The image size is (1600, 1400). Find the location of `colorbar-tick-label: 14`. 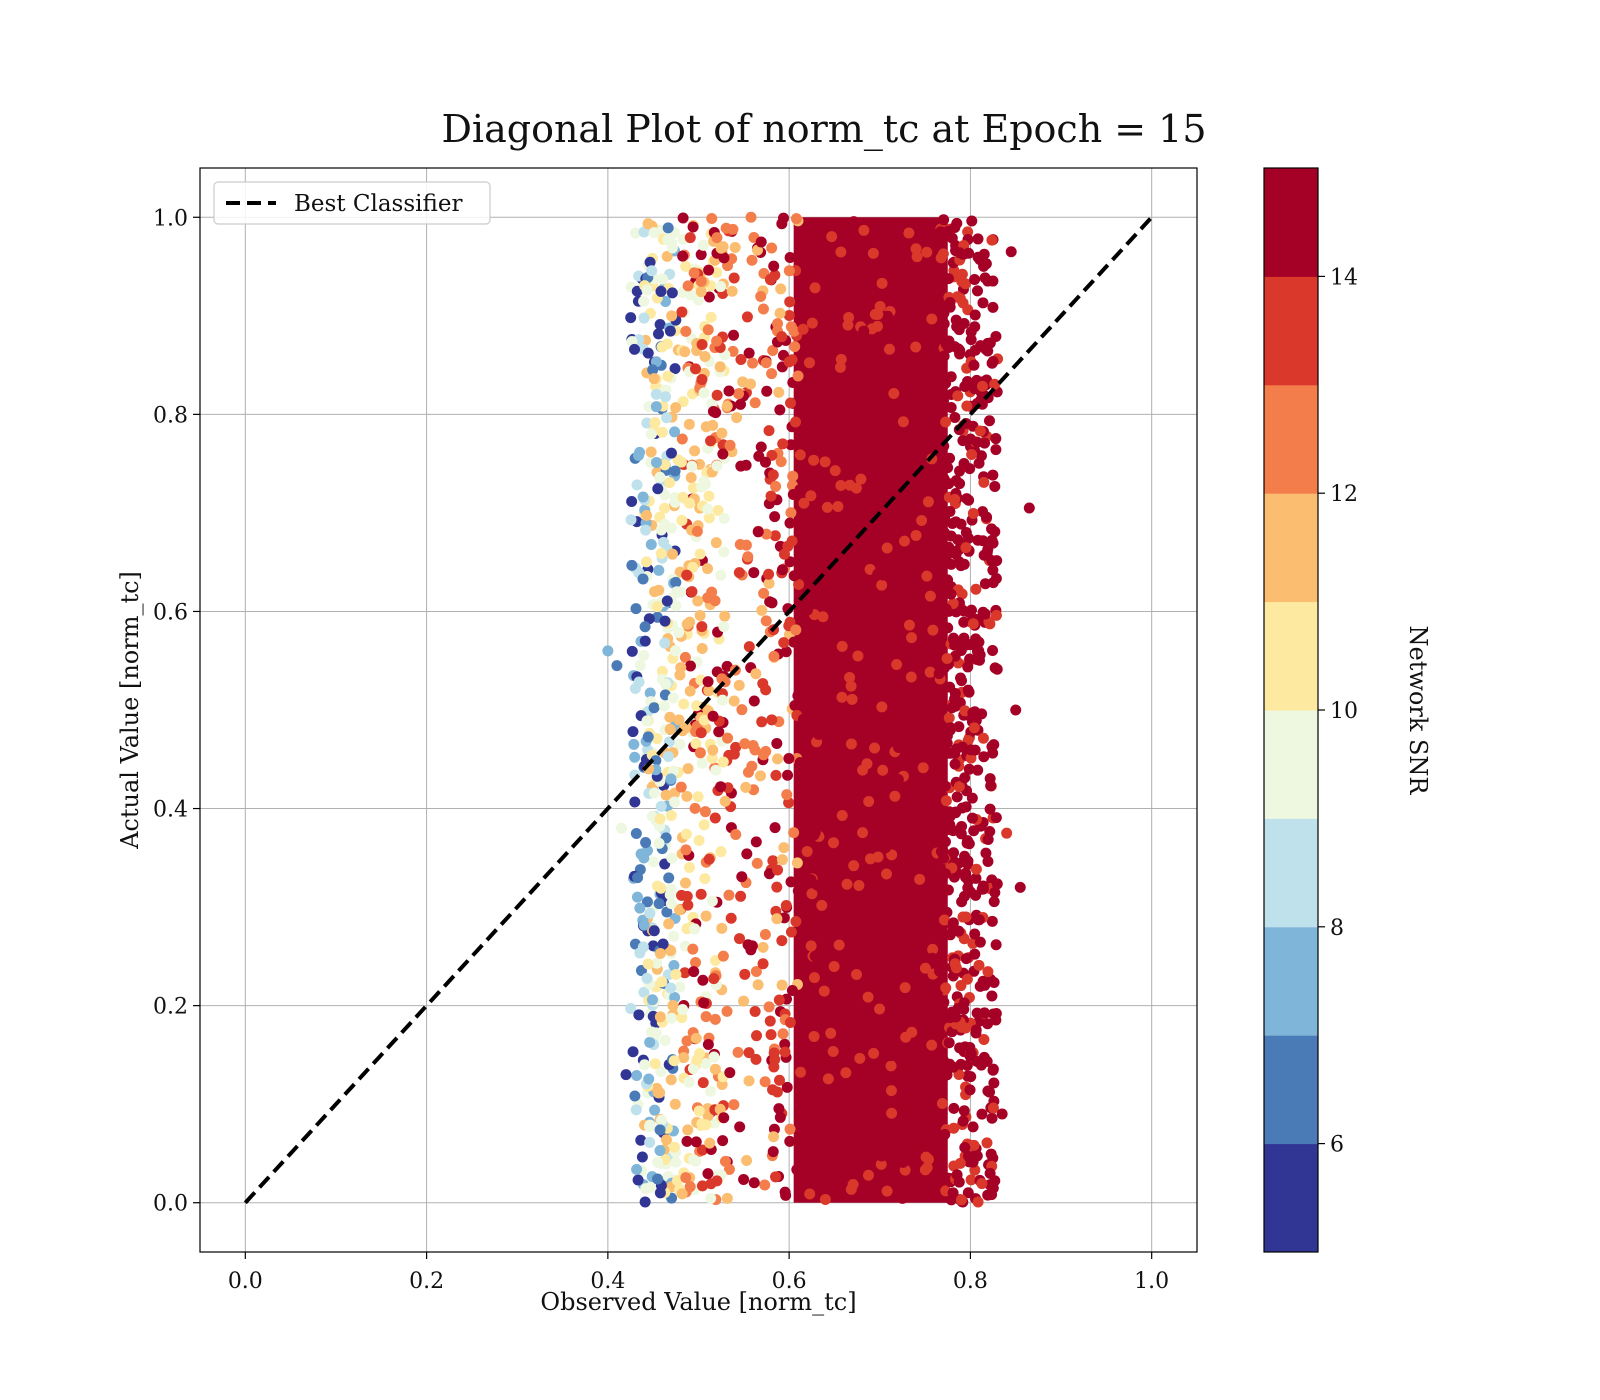

colorbar-tick-label: 14 is located at coordinates (1344, 277).